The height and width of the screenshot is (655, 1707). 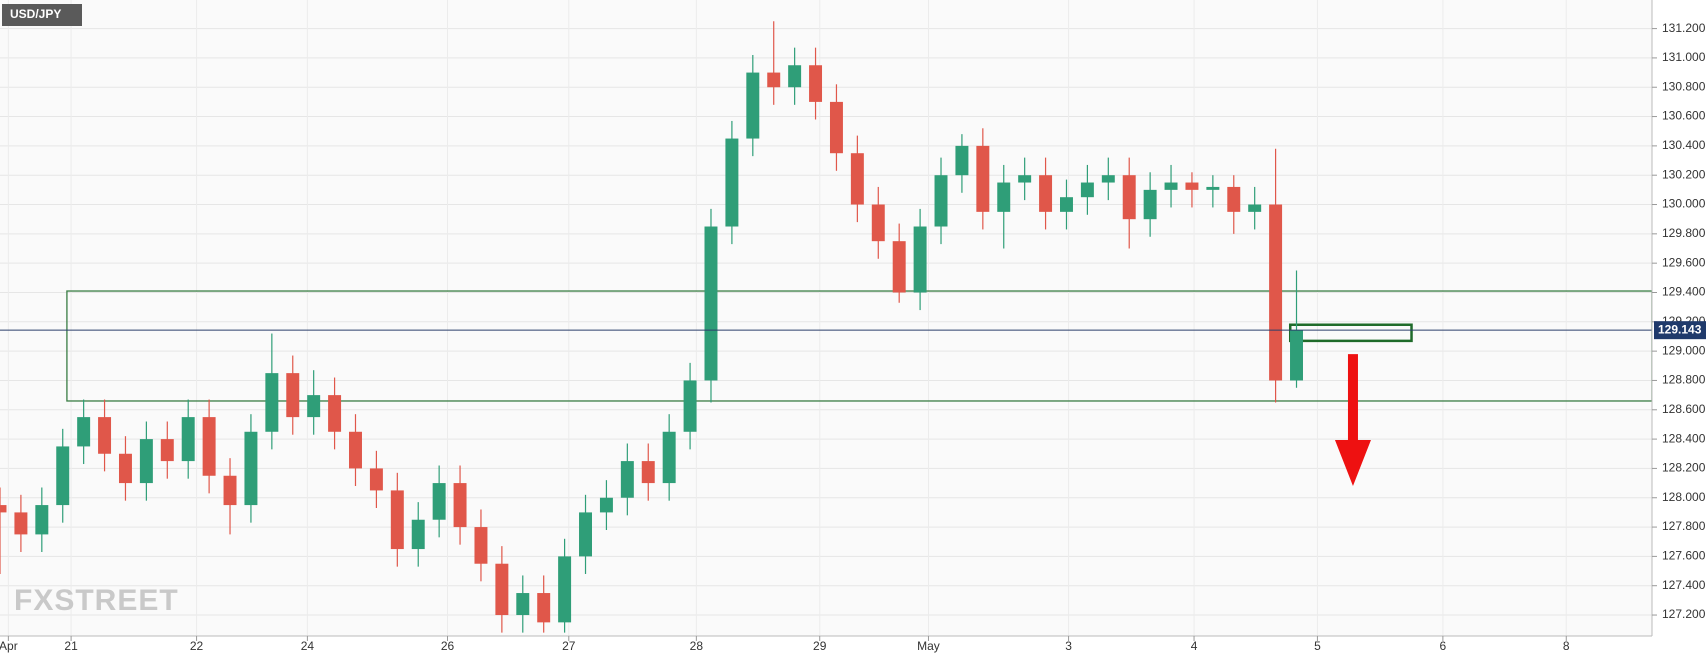 What do you see at coordinates (1684, 497) in the screenshot?
I see `y-tick-label: 128.000` at bounding box center [1684, 497].